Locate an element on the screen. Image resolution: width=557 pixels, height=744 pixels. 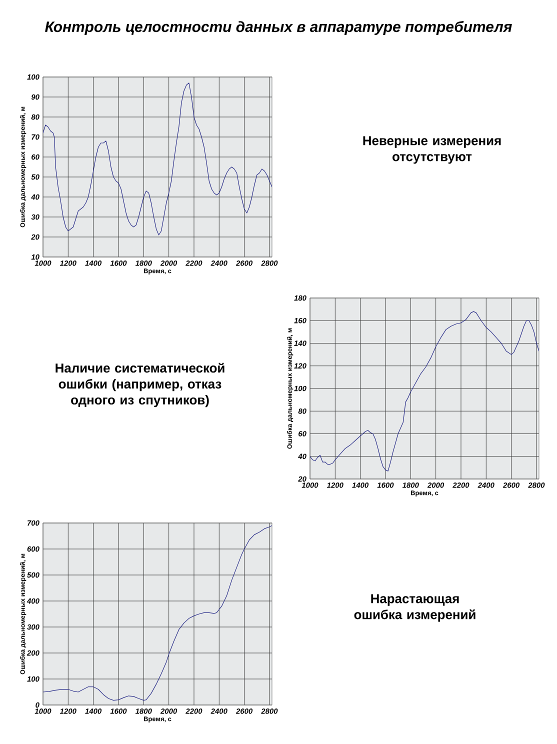
text: Наличие систематической ошибки (например, отказ одного из спутников) is located at coordinates (140, 385).